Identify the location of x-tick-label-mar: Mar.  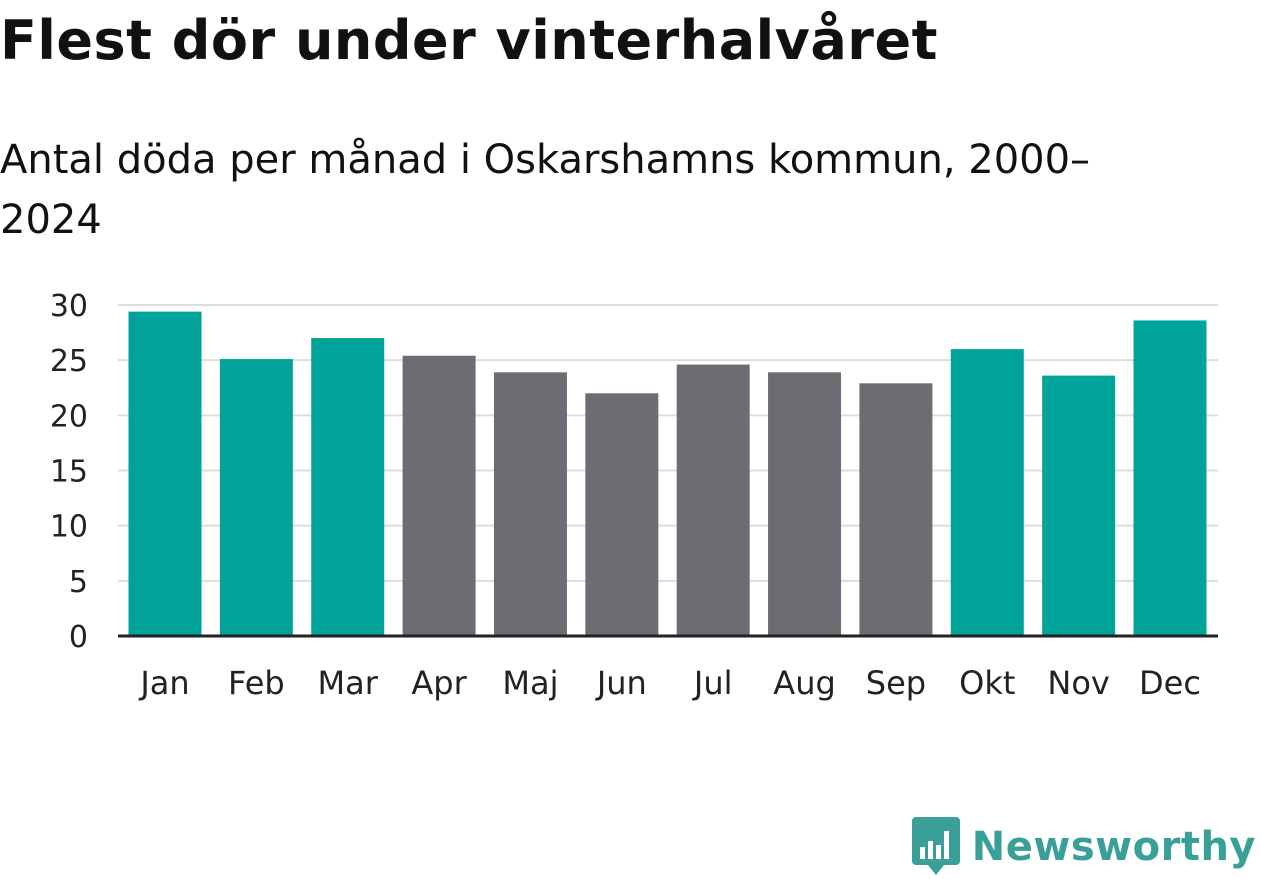
(348, 683).